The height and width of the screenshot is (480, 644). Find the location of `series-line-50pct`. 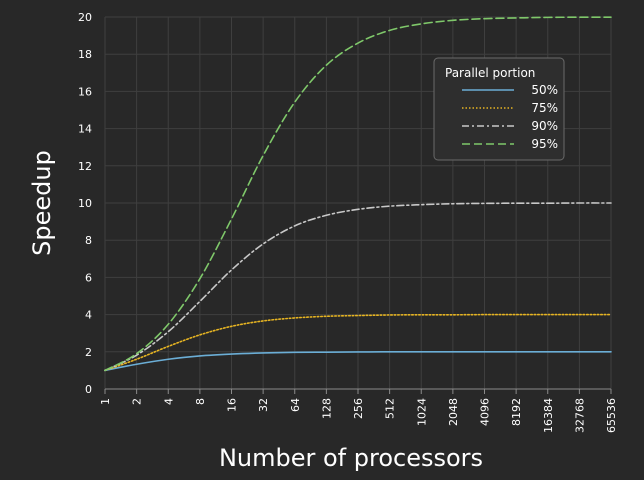

series-line-50pct is located at coordinates (358, 361).